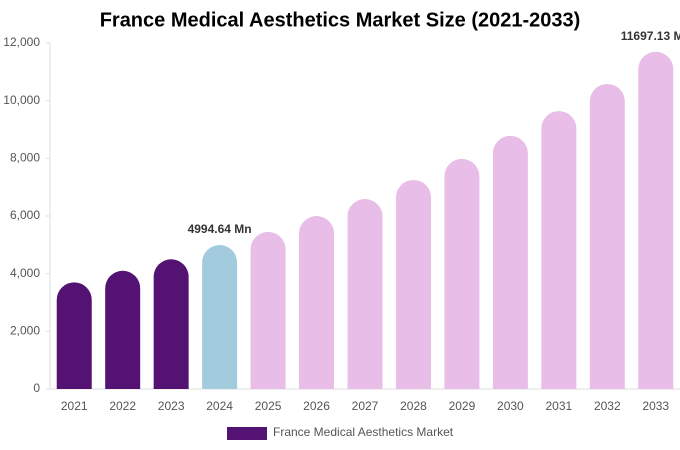 This screenshot has width=680, height=450. I want to click on legend-swatch, so click(247, 433).